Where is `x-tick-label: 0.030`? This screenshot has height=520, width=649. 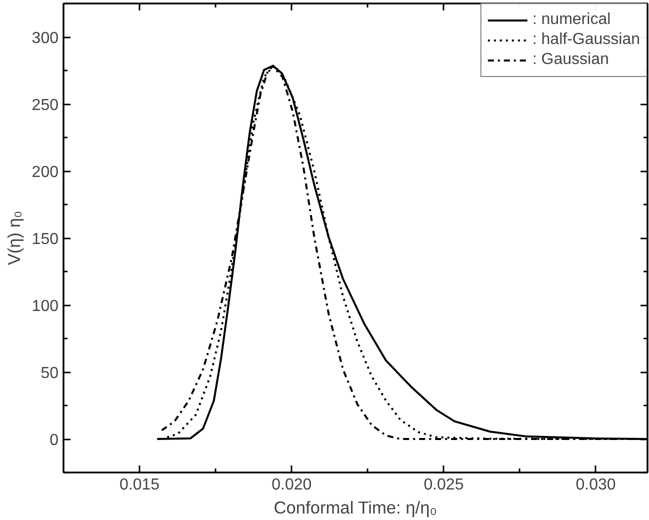
x-tick-label: 0.030 is located at coordinates (596, 485).